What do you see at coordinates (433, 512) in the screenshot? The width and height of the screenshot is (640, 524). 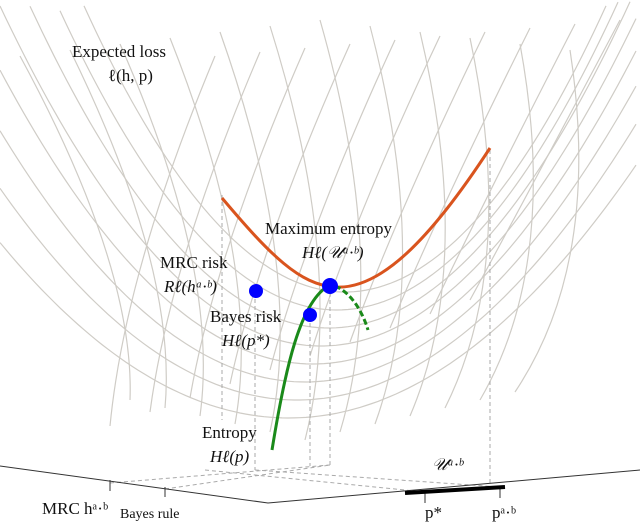 I see `p-star-tick-label: p*` at bounding box center [433, 512].